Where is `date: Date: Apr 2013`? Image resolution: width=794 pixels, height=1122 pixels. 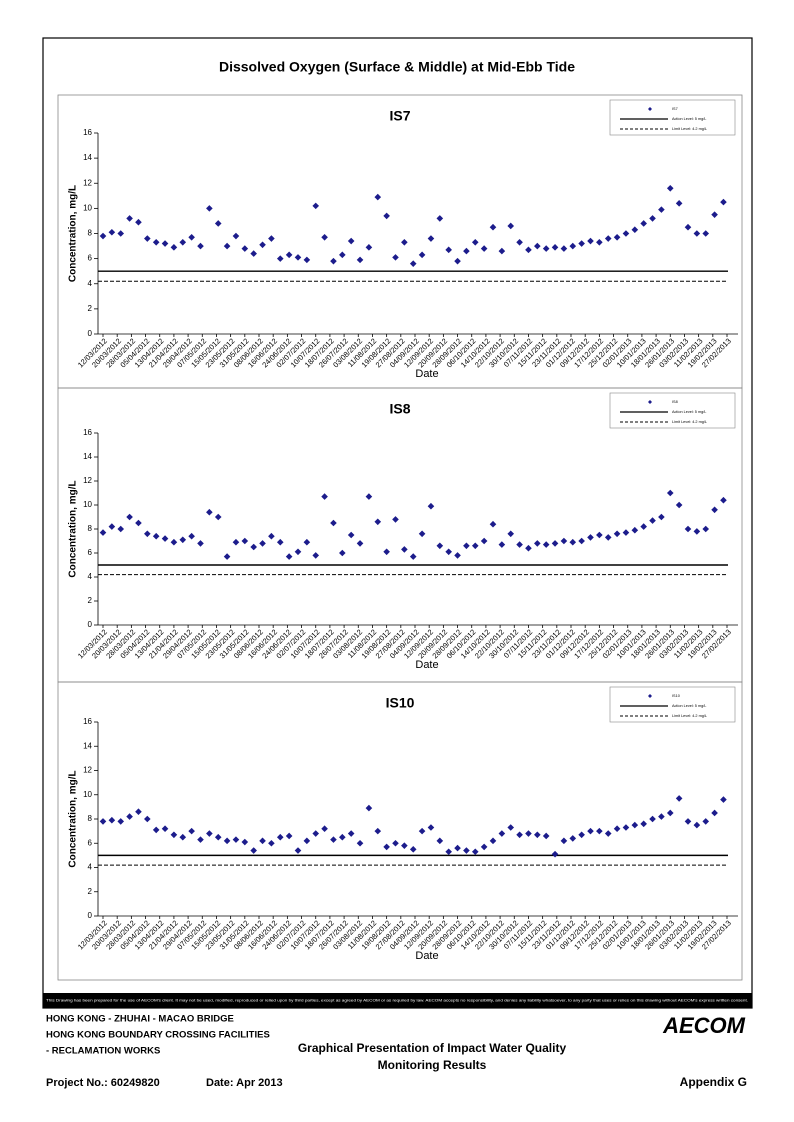
date: Date: Apr 2013 is located at coordinates (244, 1083).